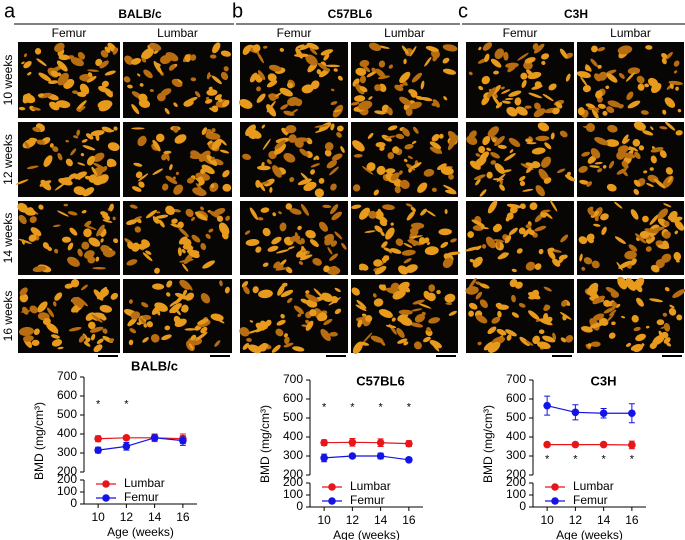 This screenshot has height=540, width=685. What do you see at coordinates (352, 456) in the screenshot?
I see `data-point` at bounding box center [352, 456].